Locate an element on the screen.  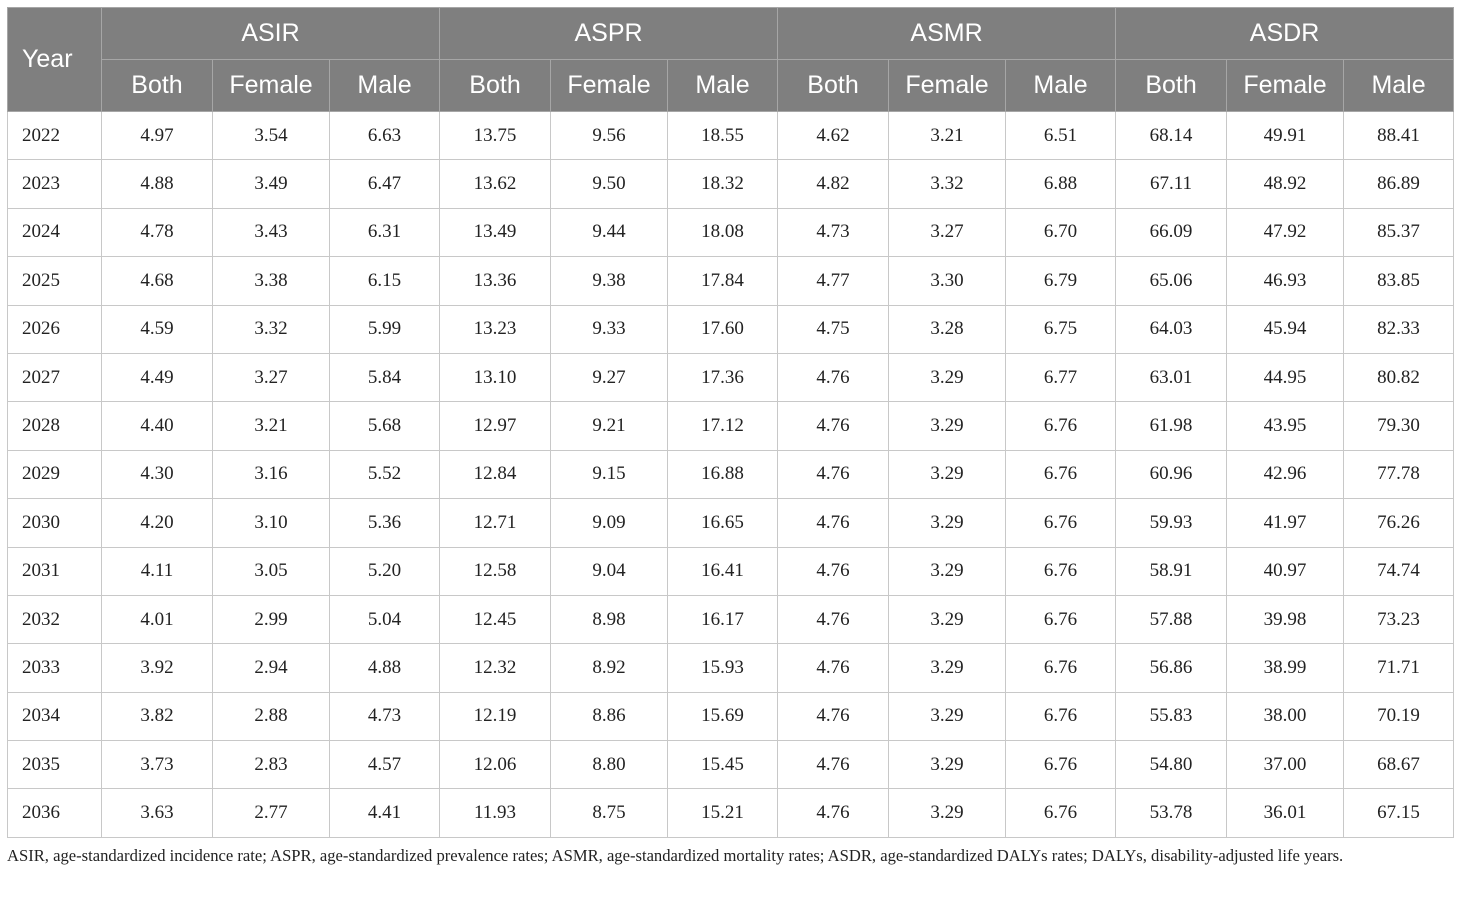
value-cell: 3.30 is located at coordinates (947, 281).